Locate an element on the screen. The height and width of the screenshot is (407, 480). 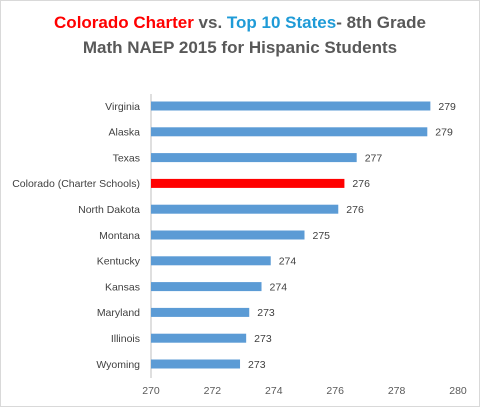
title-vs: vs. is located at coordinates (210, 22).